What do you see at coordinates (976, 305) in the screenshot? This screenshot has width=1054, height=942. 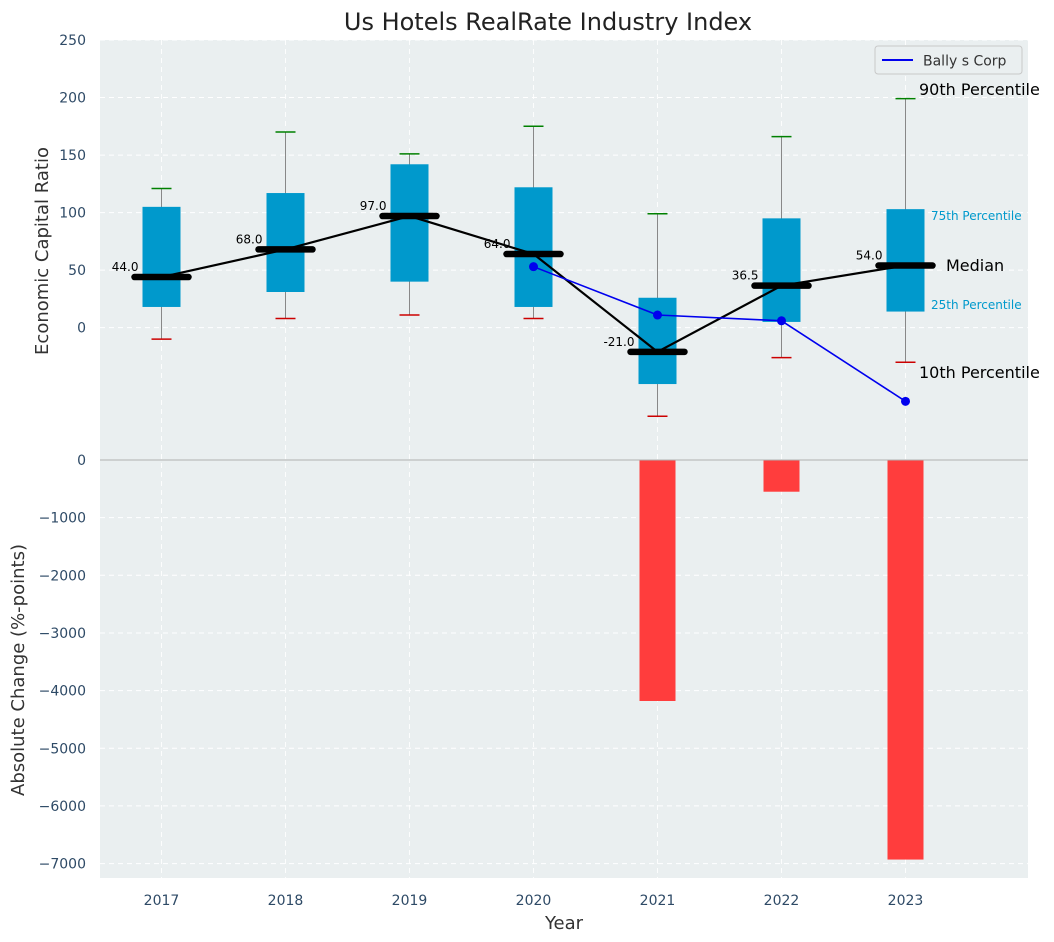 I see `annotation-p25: 25th Percentile` at bounding box center [976, 305].